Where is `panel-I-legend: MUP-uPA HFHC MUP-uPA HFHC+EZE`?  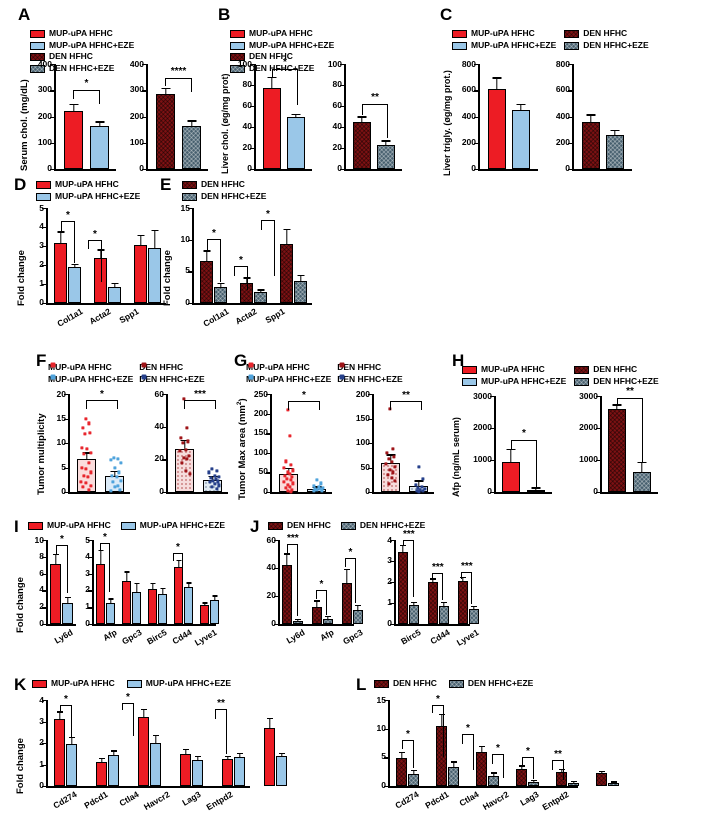 panel-I-legend: MUP-uPA HFHC MUP-uPA HFHC+EZE is located at coordinates (126, 525).